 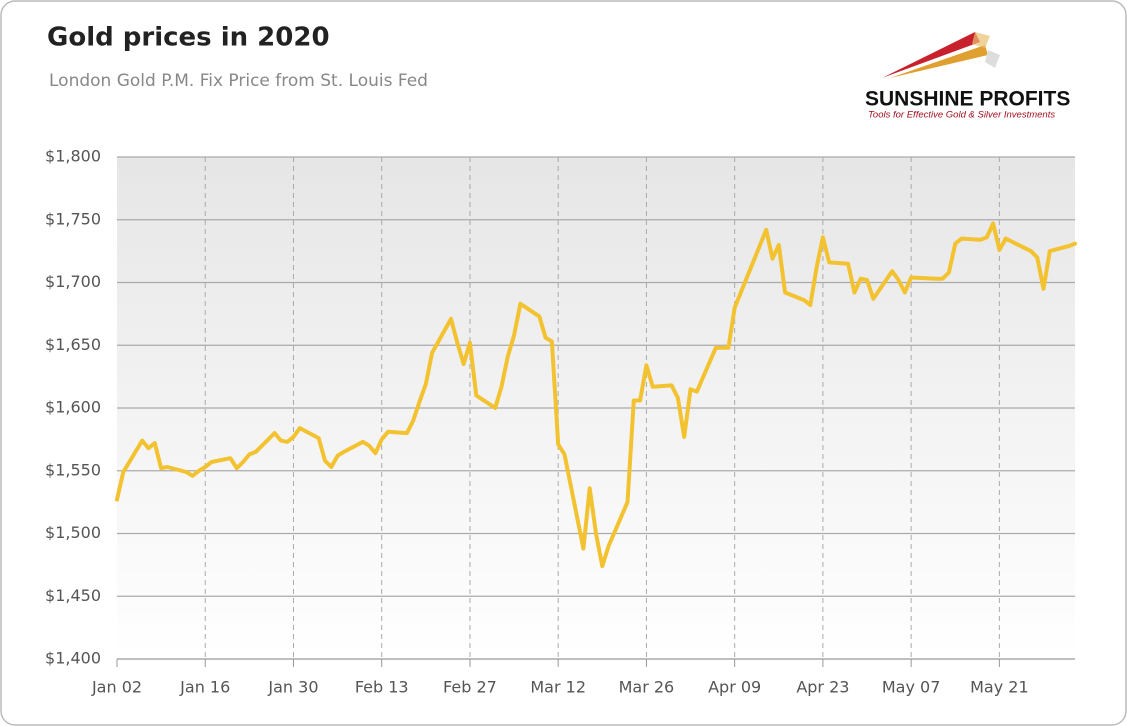 What do you see at coordinates (73, 658) in the screenshot?
I see `y-tick-label: $1,400` at bounding box center [73, 658].